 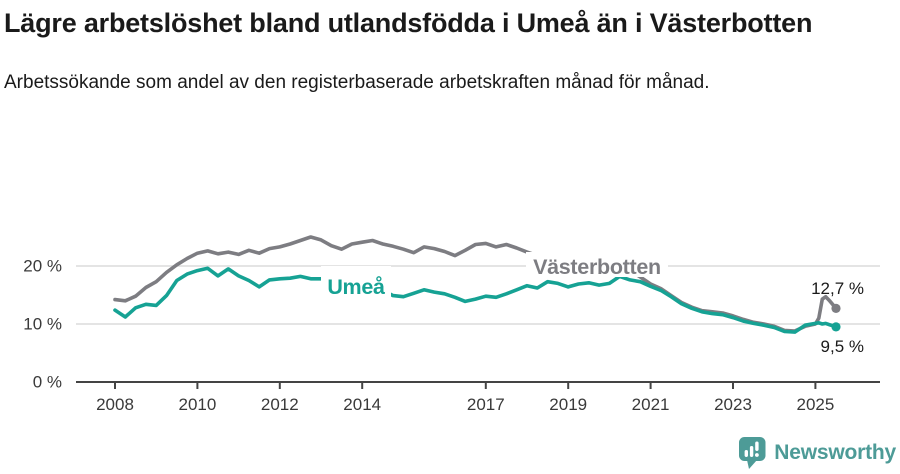 I want to click on x-tick-label-2021: 2021, so click(x=651, y=404).